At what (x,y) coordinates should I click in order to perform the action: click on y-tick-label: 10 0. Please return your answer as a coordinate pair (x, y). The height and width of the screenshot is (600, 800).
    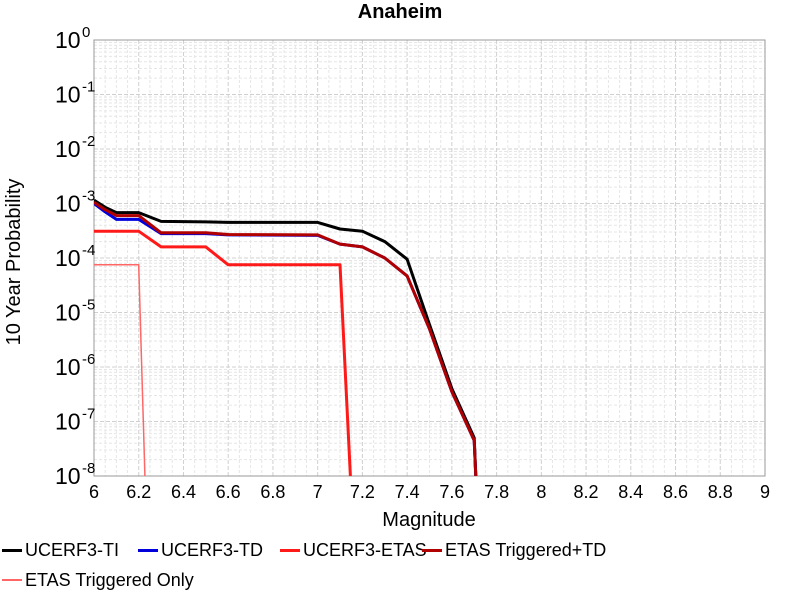
    Looking at the image, I should click on (72, 38).